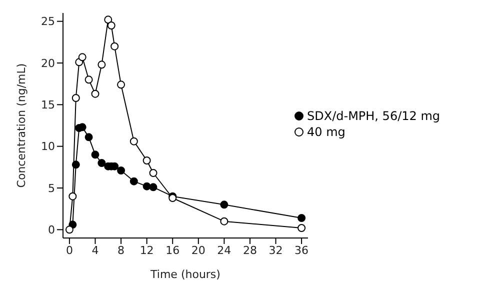  What do you see at coordinates (51, 188) in the screenshot?
I see `y-tick-label: 5` at bounding box center [51, 188].